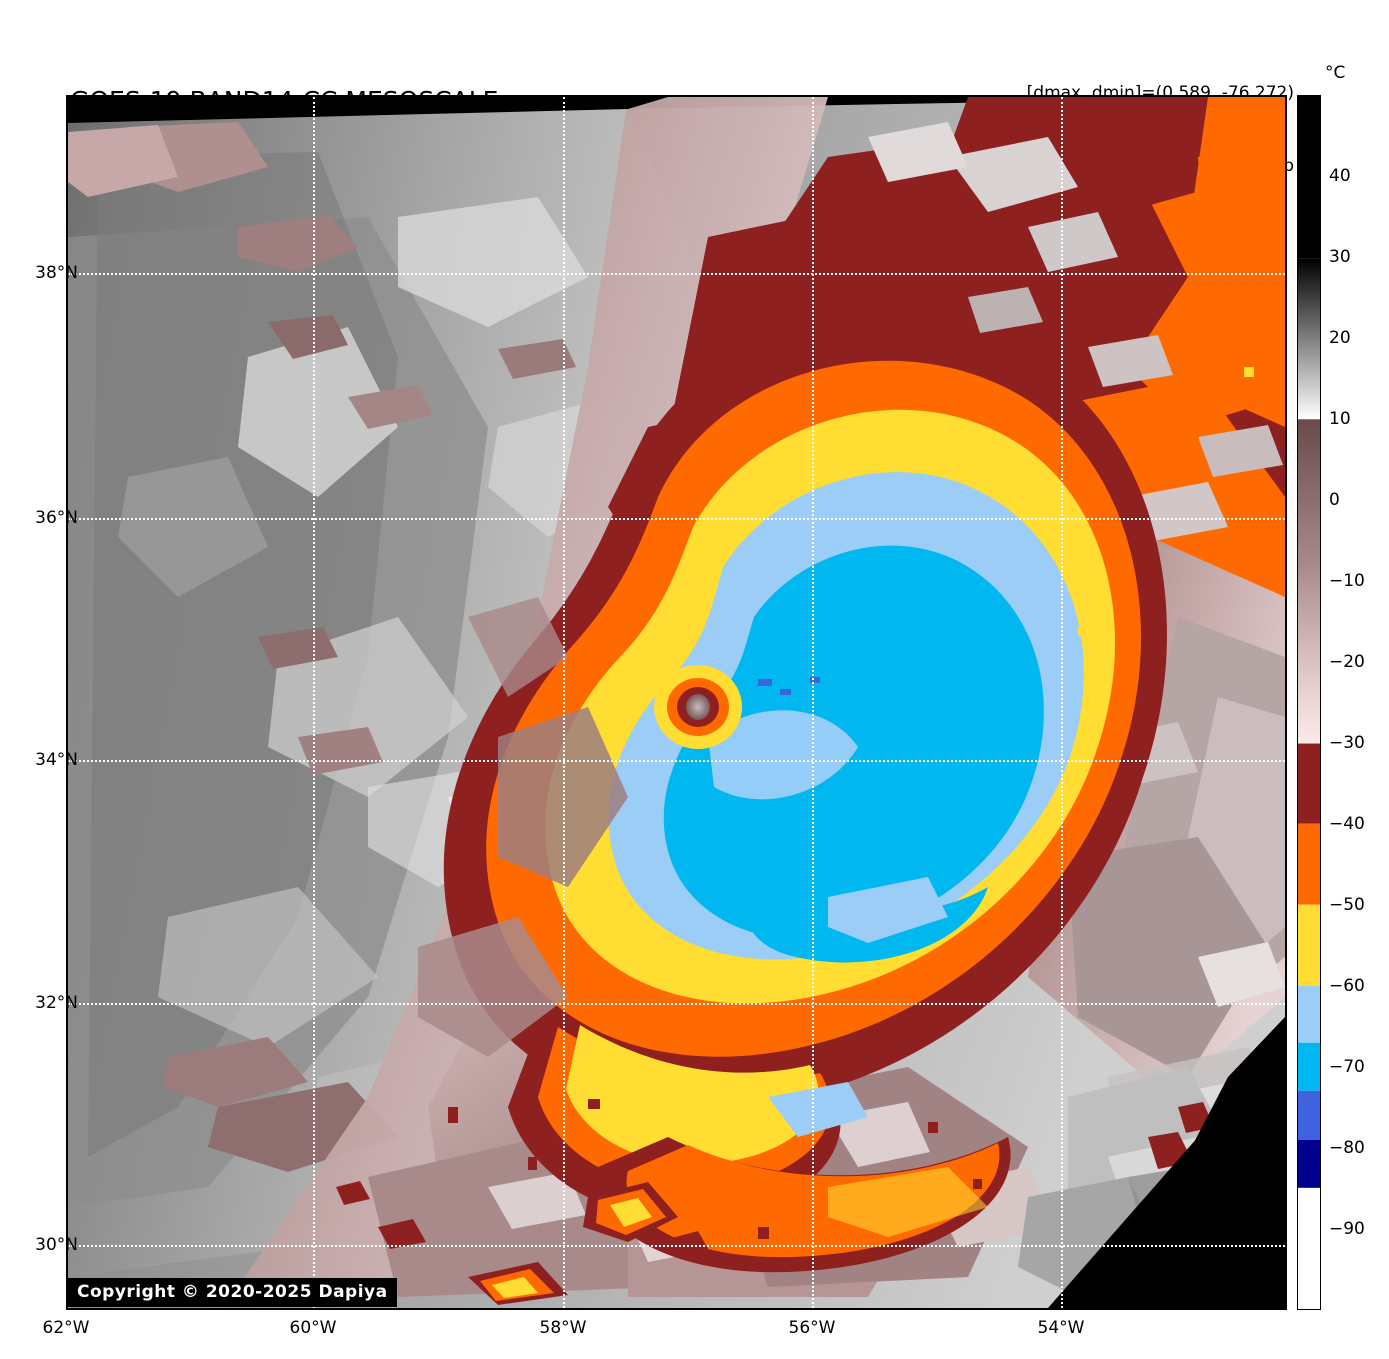 The height and width of the screenshot is (1359, 1389). I want to click on lat-tick-30n: 30°N, so click(56, 1245).